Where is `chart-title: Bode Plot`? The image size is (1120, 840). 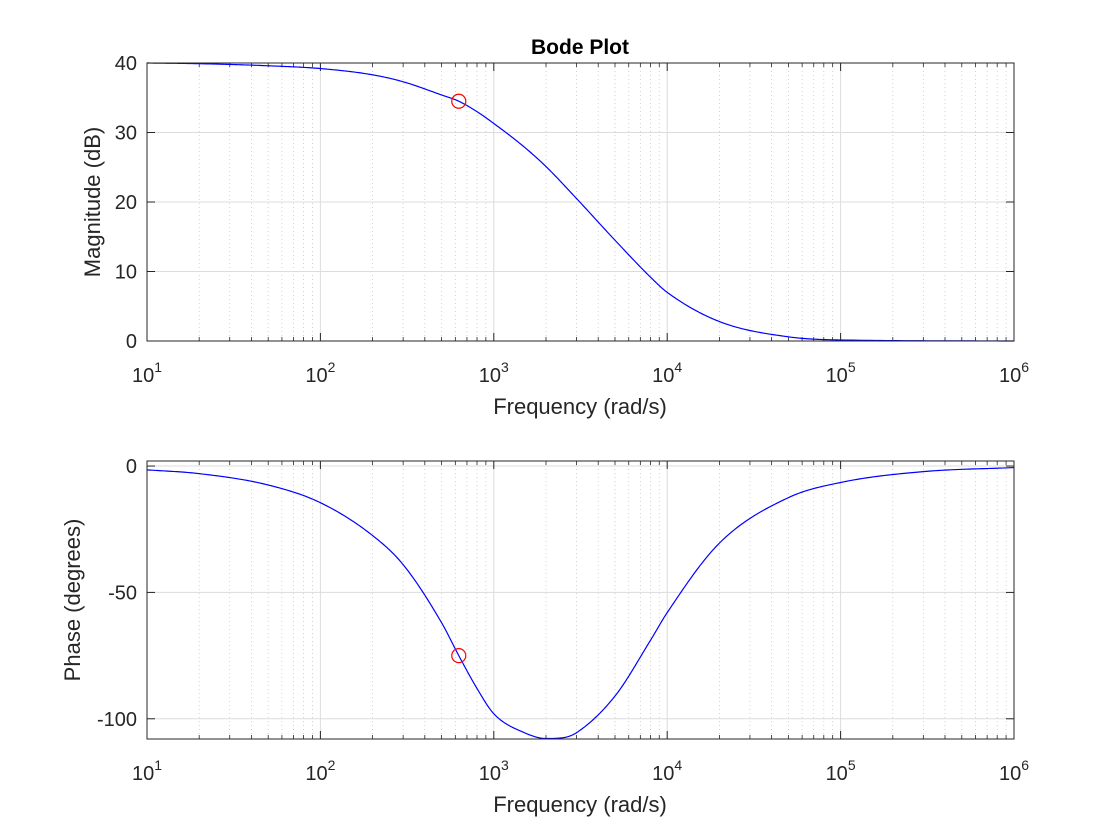
chart-title: Bode Plot is located at coordinates (580, 47).